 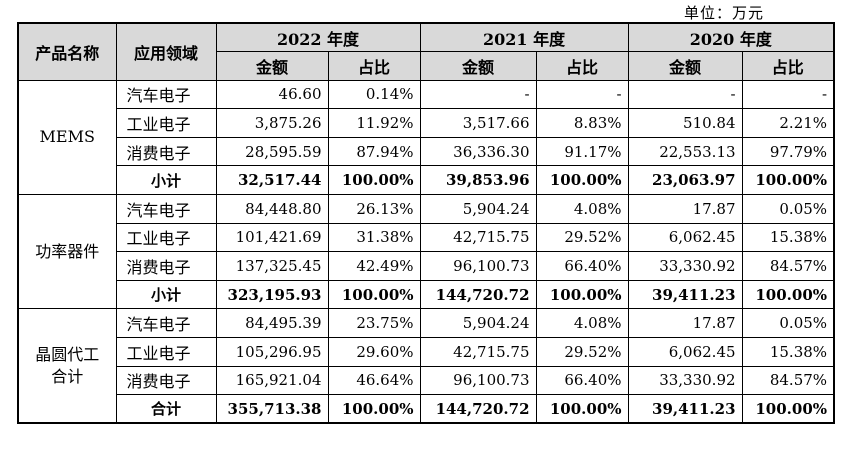 I want to click on amount-cell: 510.84, so click(x=685, y=123).